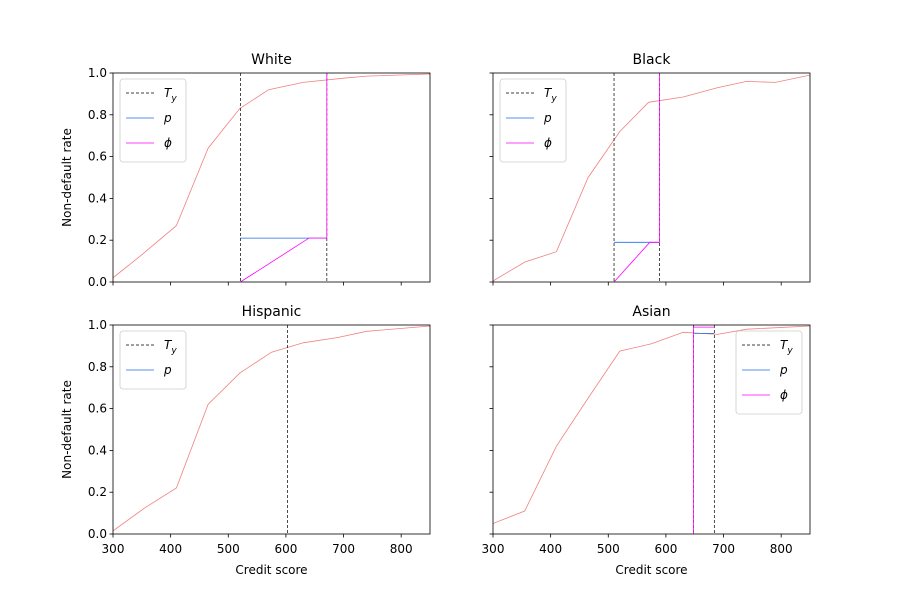  I want to click on legend: Typ, so click(153, 360).